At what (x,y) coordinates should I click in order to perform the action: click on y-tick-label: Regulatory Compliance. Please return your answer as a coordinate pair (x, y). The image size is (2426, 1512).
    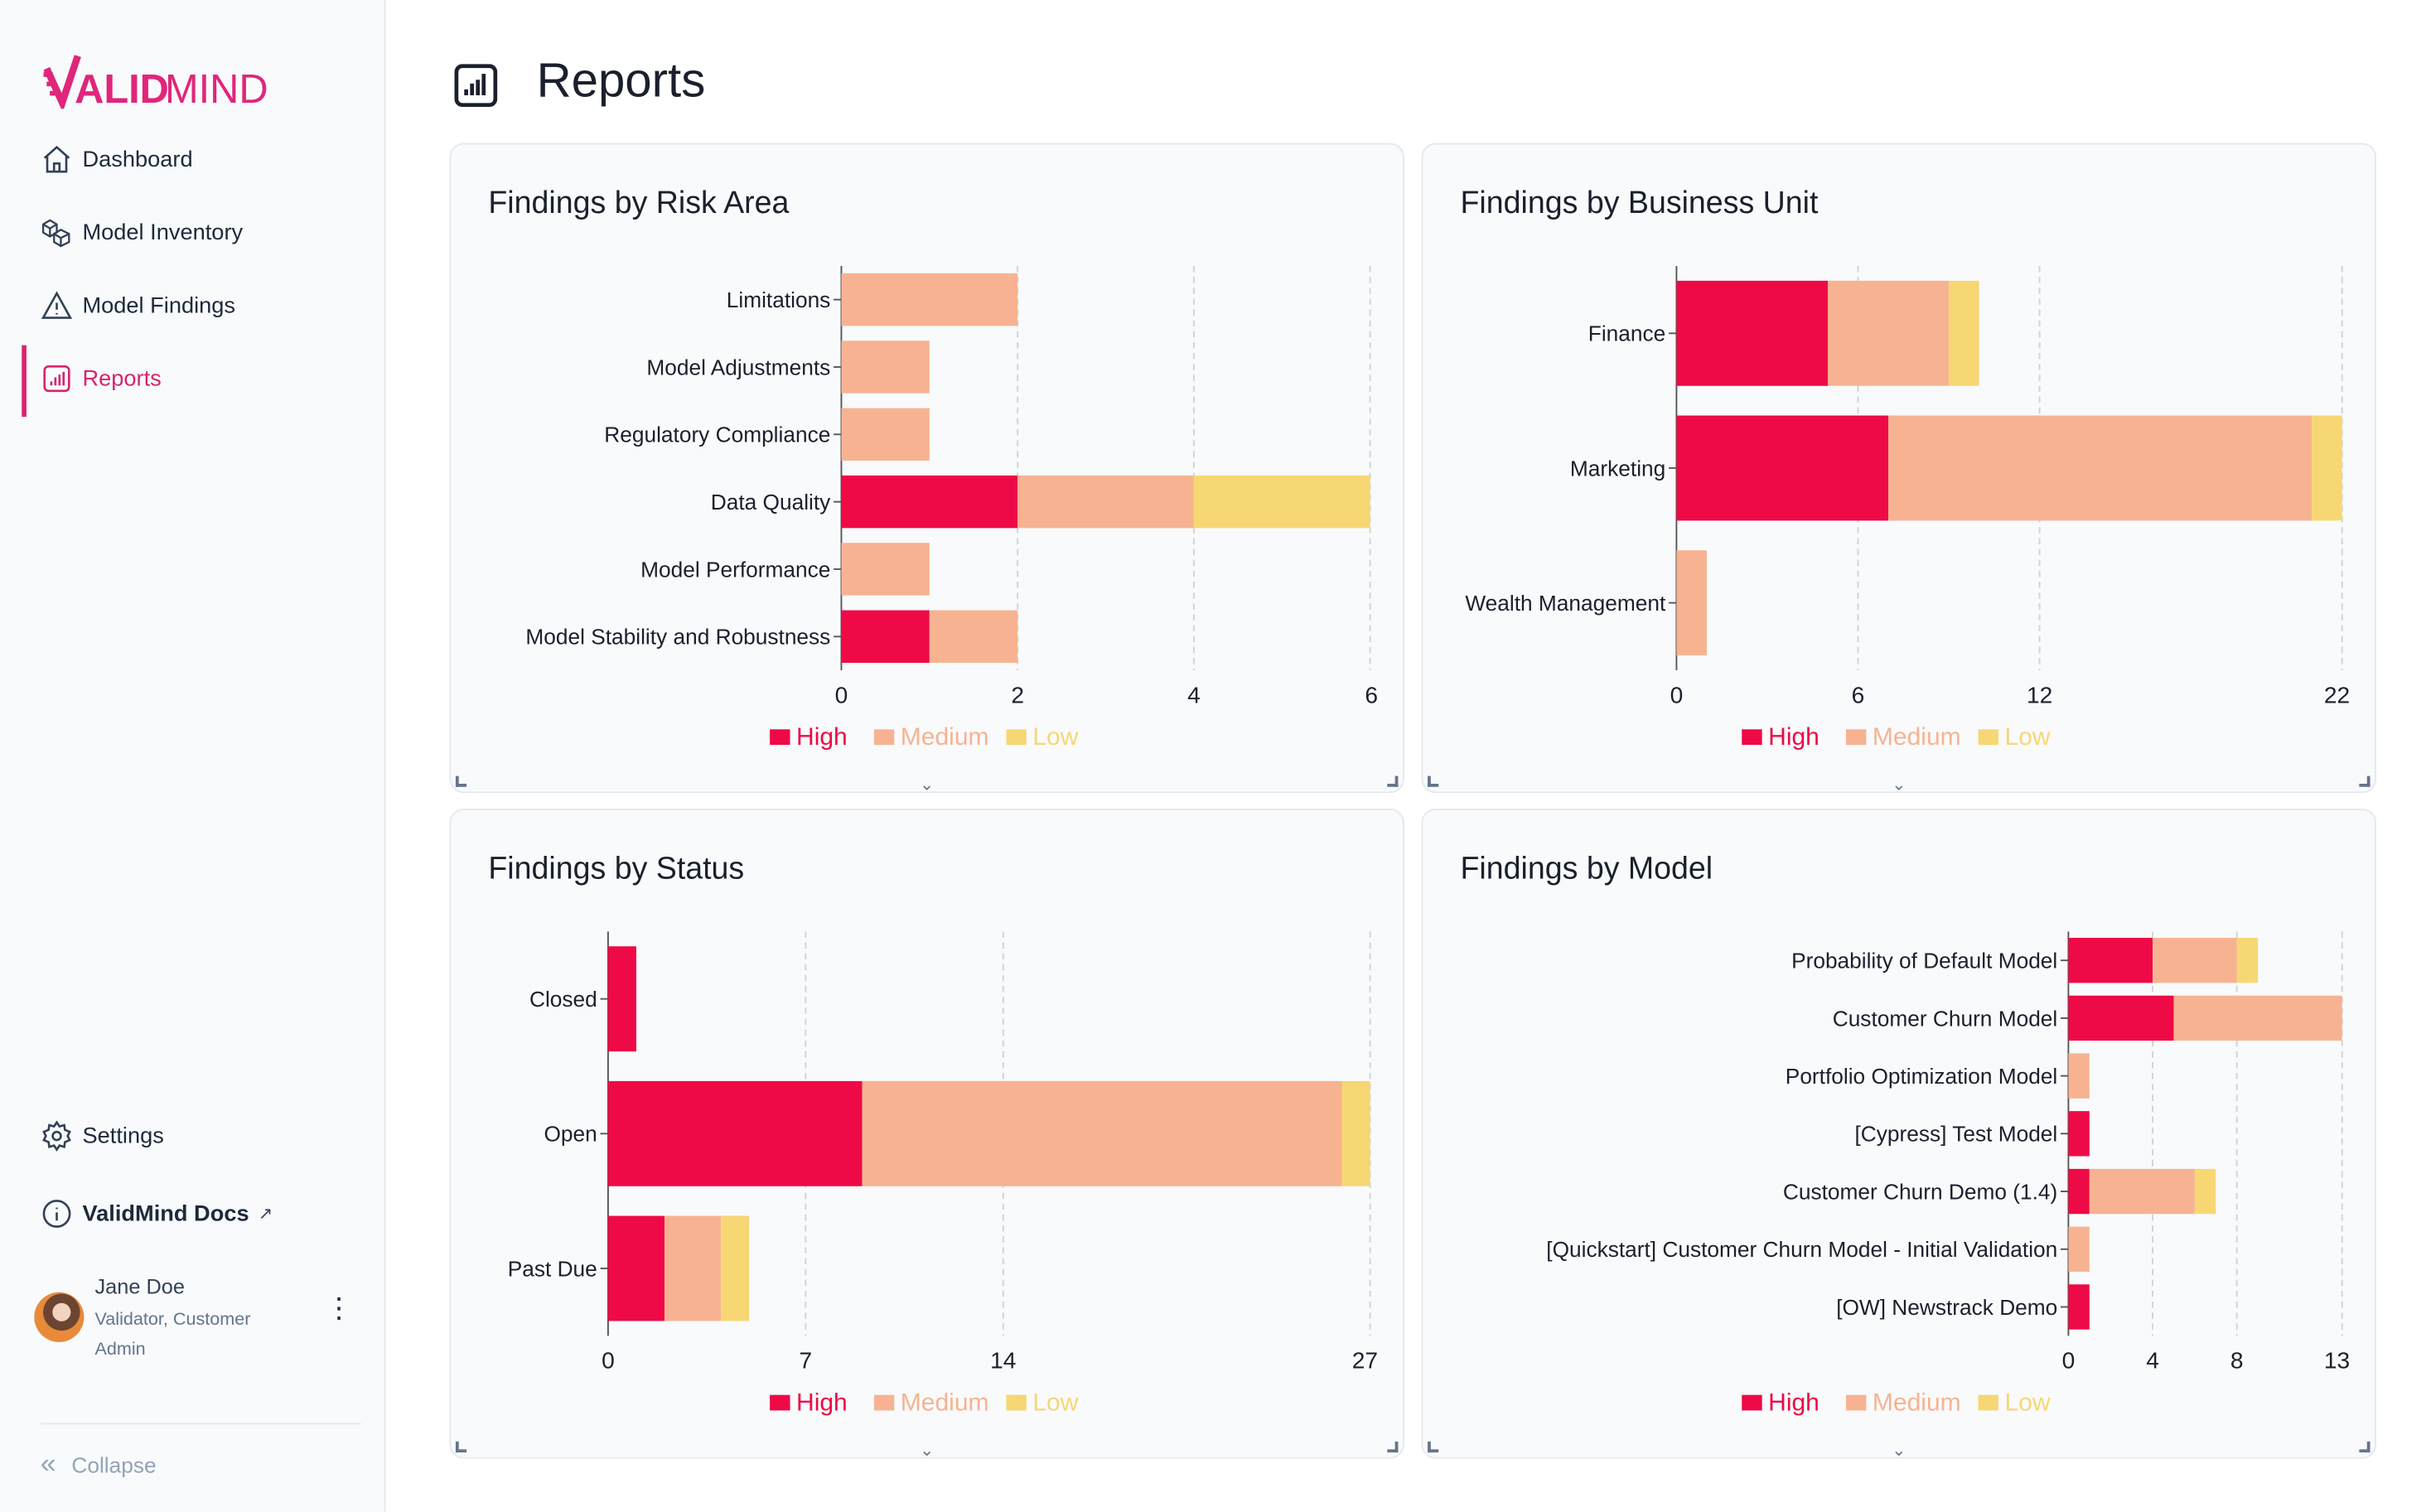
    Looking at the image, I should click on (717, 435).